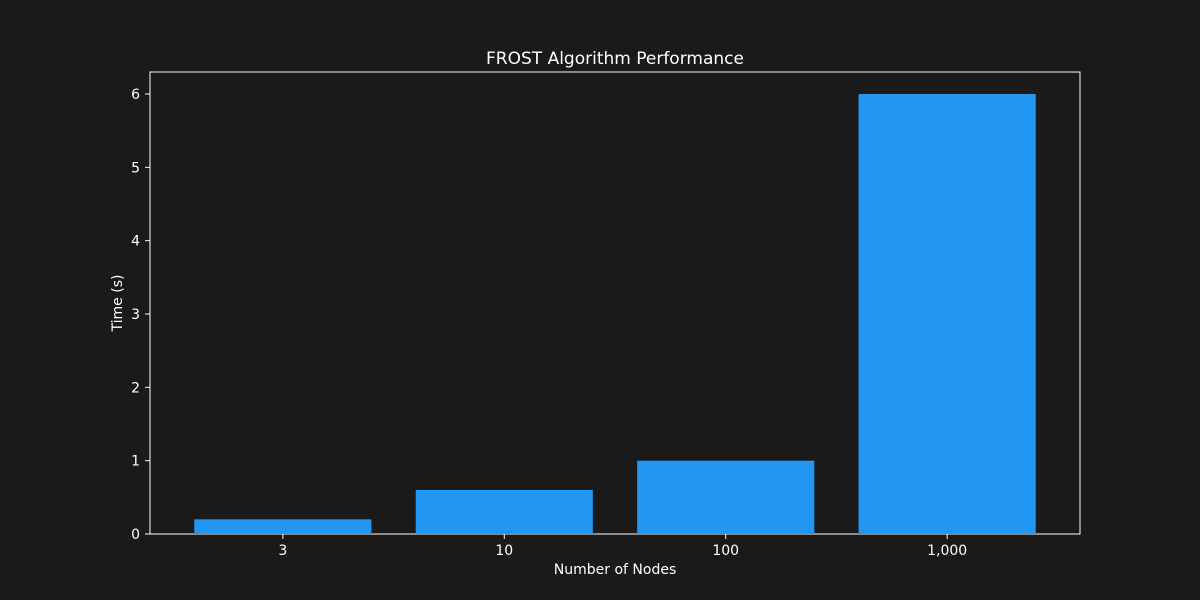  I want to click on y-tick-label-4: 4, so click(135, 242).